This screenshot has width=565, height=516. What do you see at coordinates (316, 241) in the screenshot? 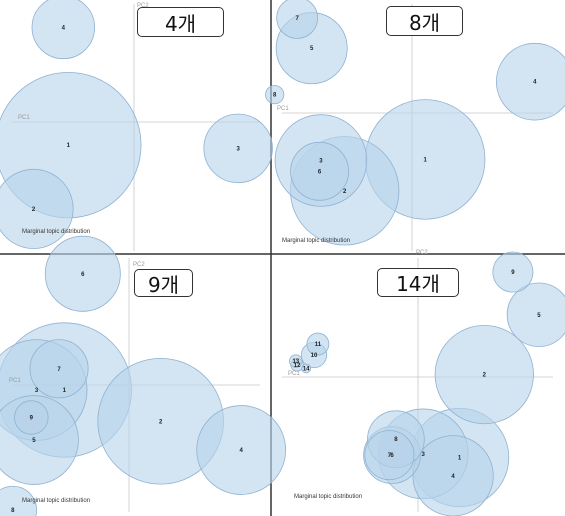
I see `caption-2: Marginal topic distribution` at bounding box center [316, 241].